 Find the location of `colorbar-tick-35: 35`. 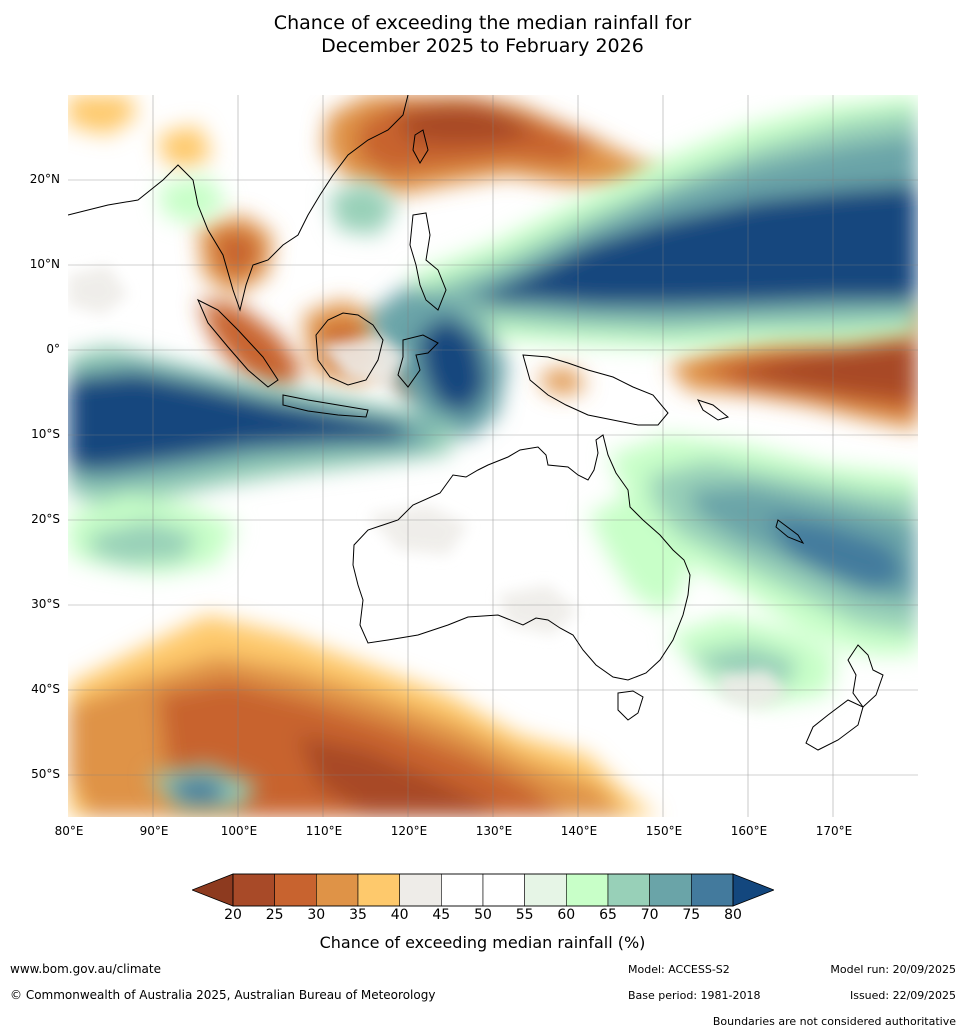

colorbar-tick-35: 35 is located at coordinates (358, 915).